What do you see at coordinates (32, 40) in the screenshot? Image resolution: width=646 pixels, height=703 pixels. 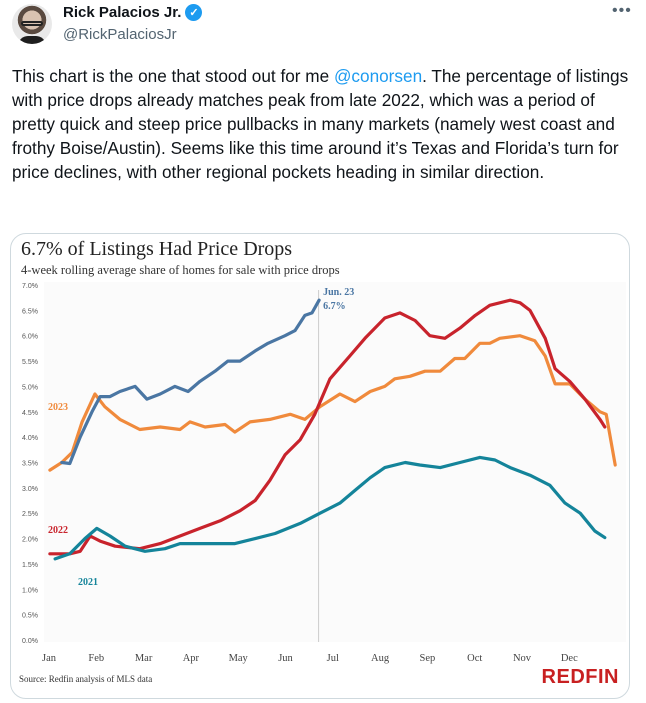 I see `avatar-shirt` at bounding box center [32, 40].